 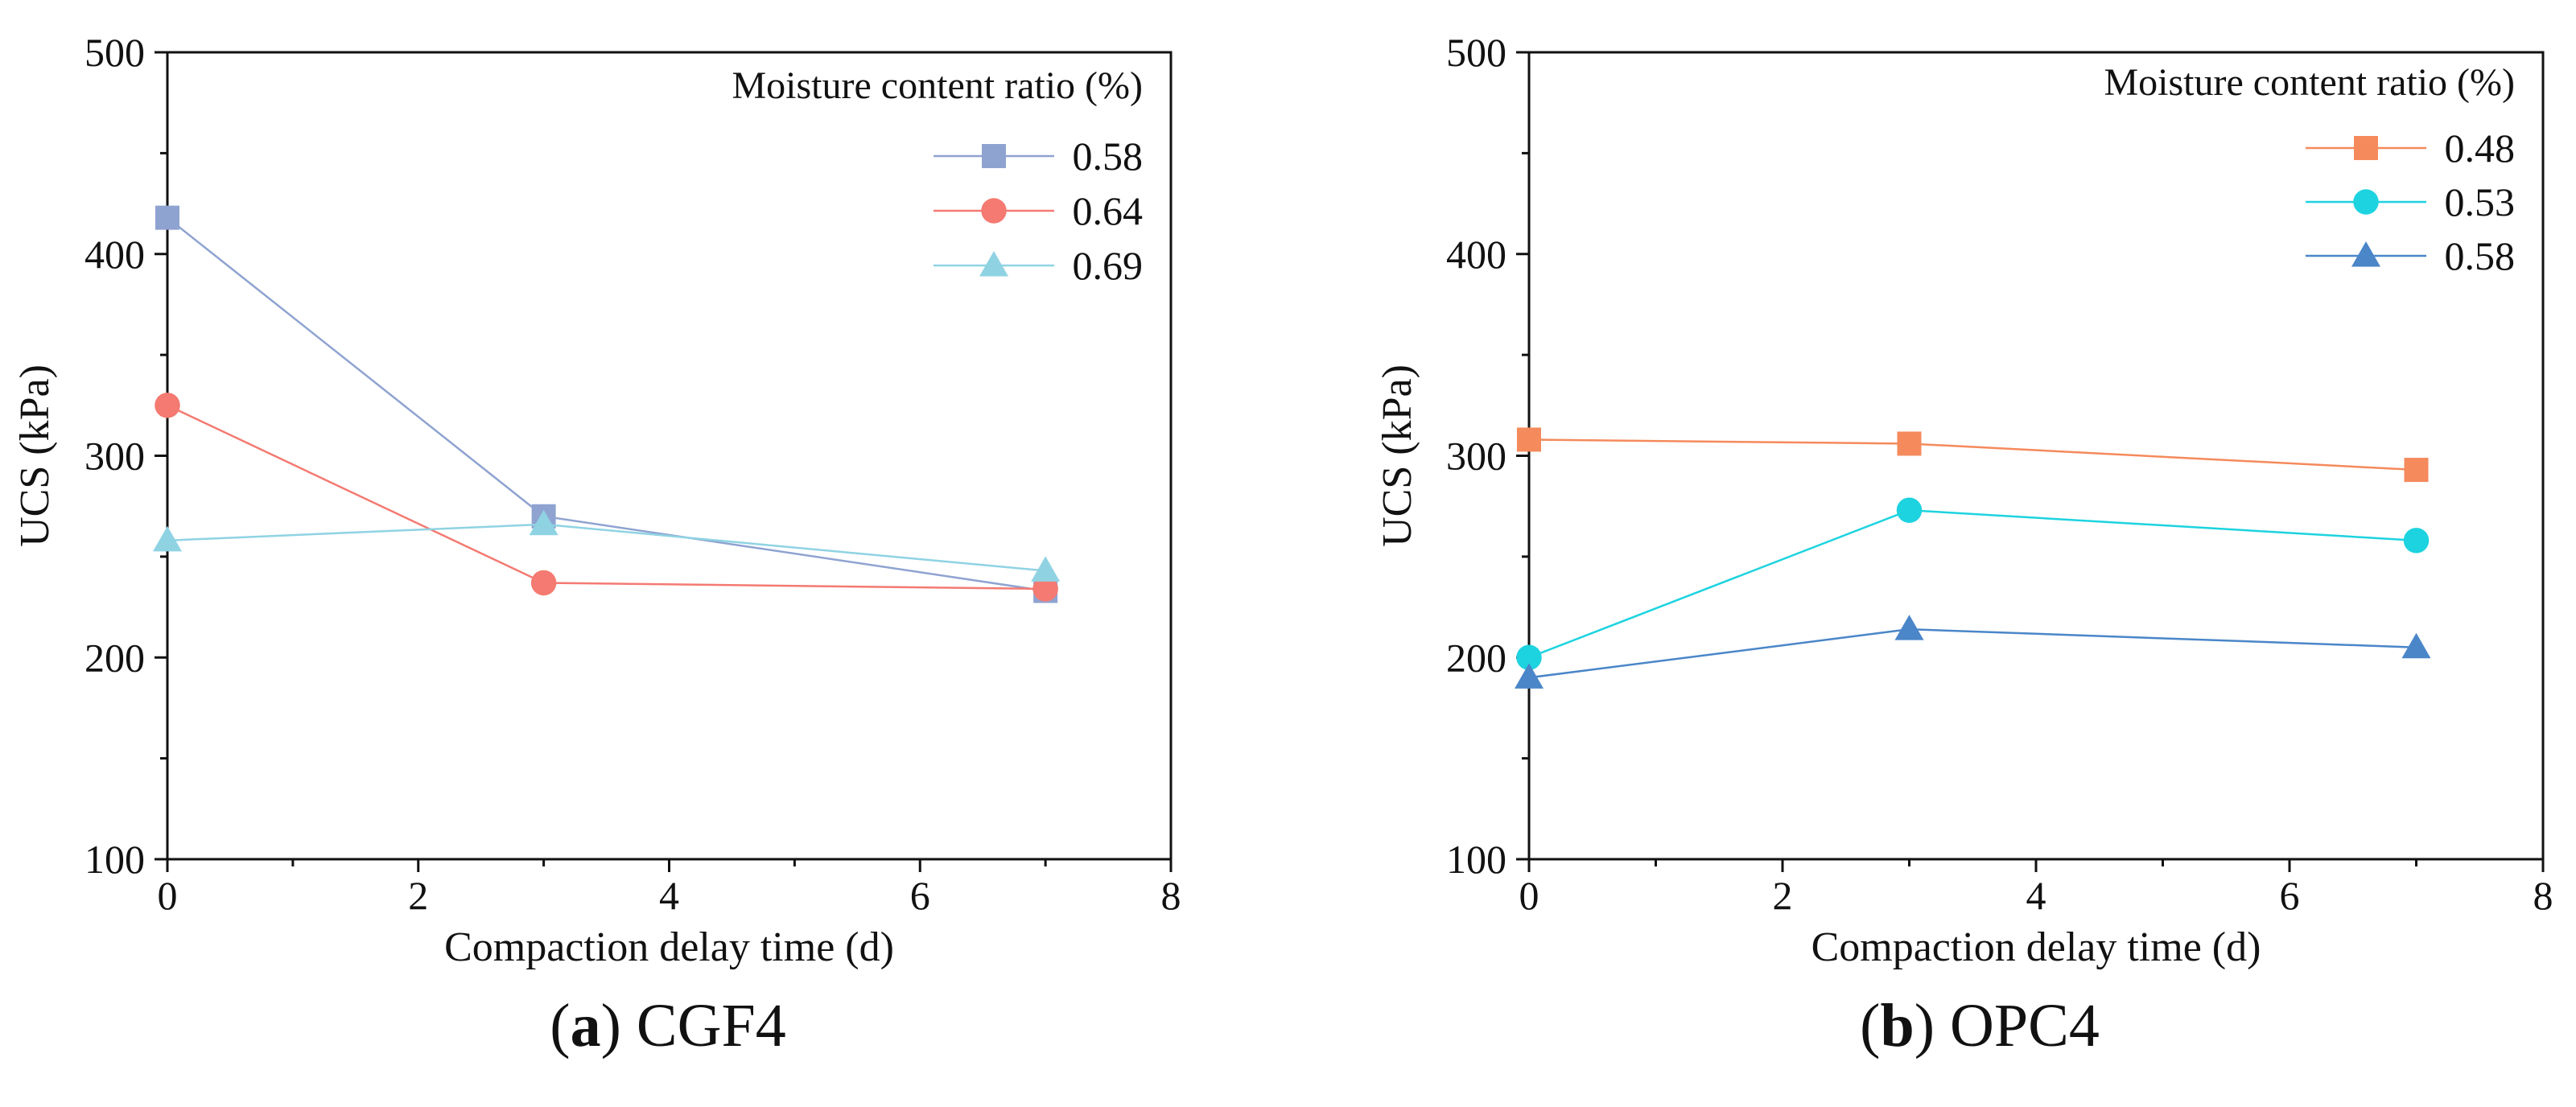 What do you see at coordinates (993, 264) in the screenshot?
I see `legend-marker-0.69` at bounding box center [993, 264].